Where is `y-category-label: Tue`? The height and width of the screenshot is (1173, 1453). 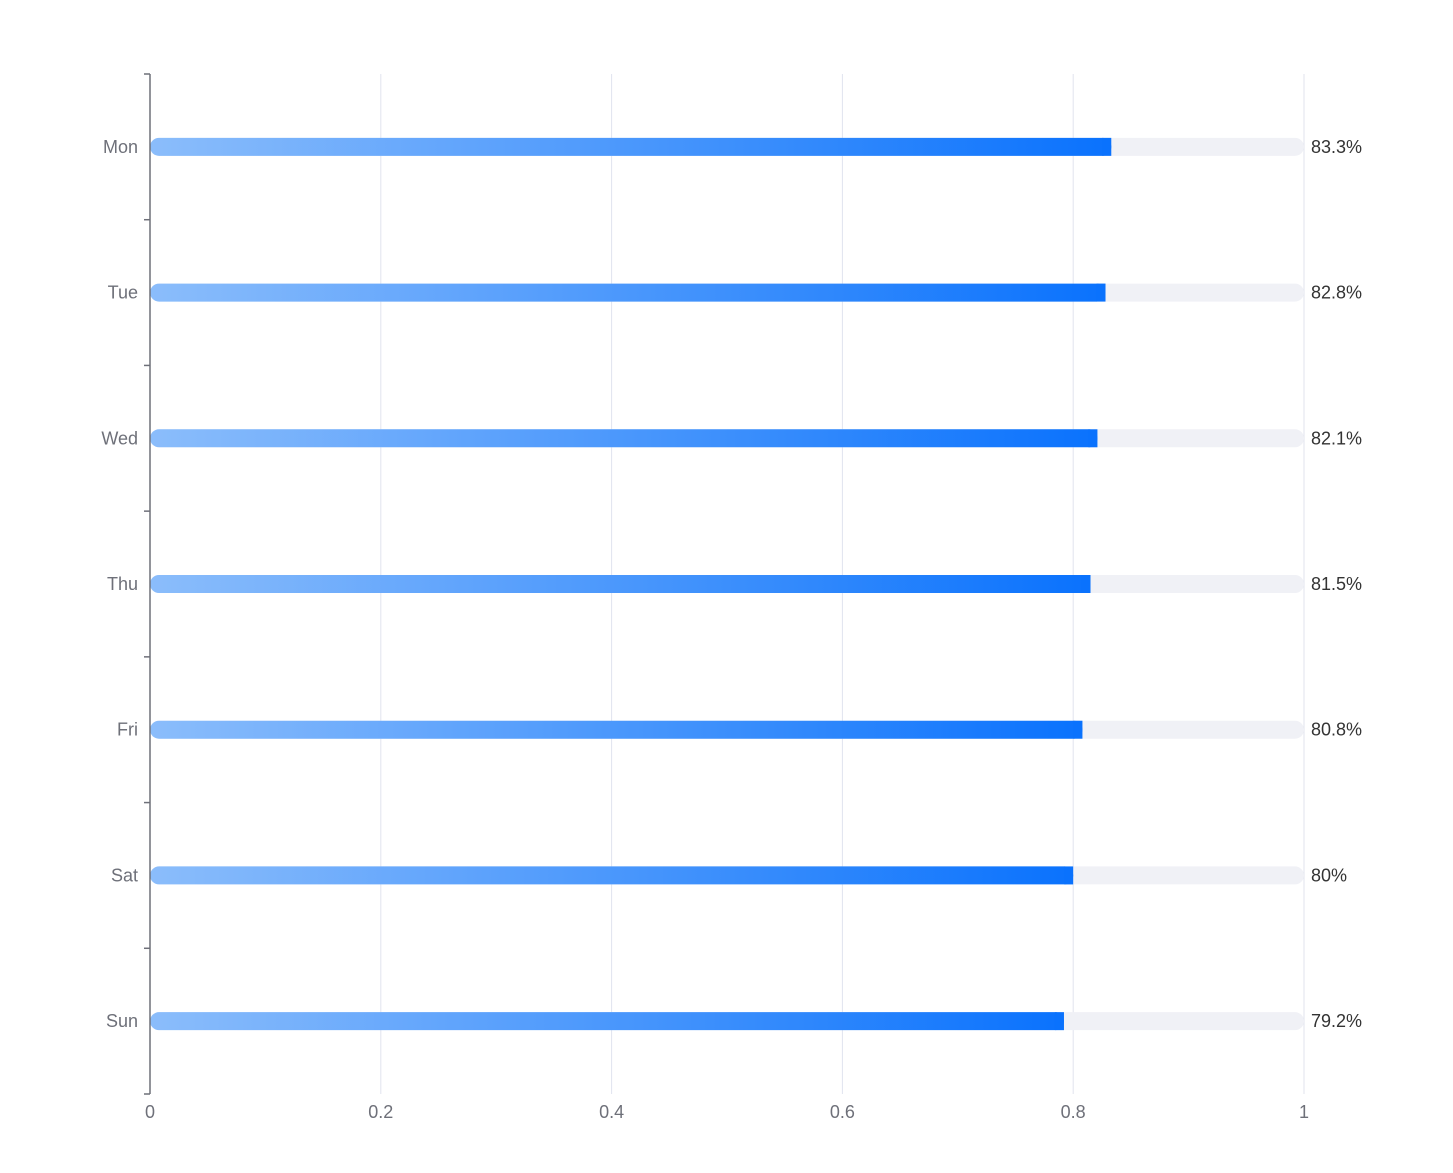
y-category-label: Tue is located at coordinates (123, 293).